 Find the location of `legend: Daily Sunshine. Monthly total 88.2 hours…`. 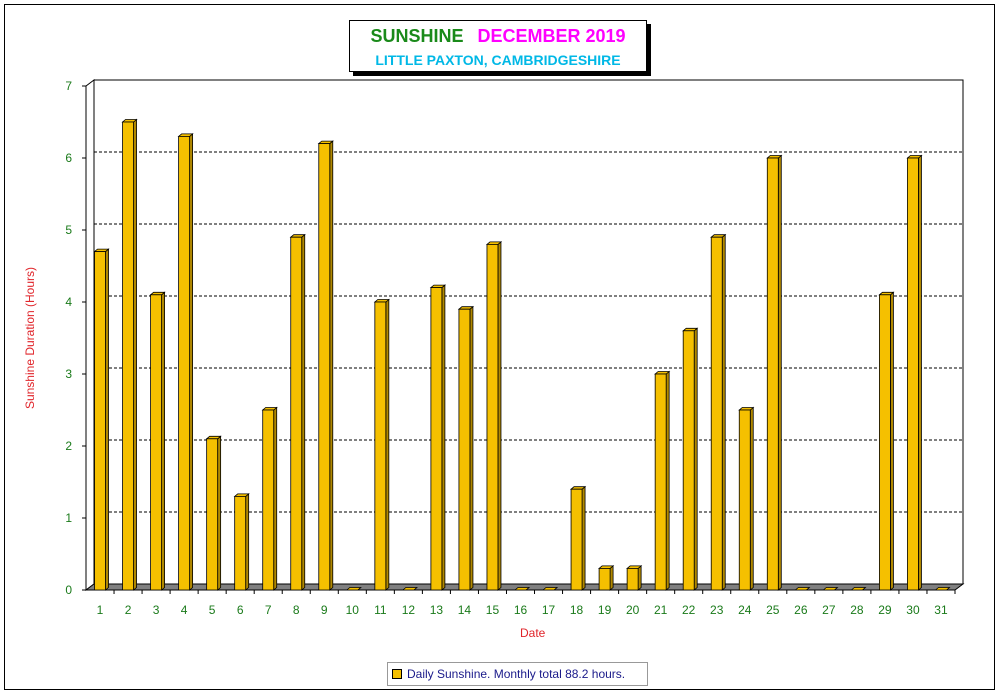

legend: Daily Sunshine. Monthly total 88.2 hours… is located at coordinates (517, 674).